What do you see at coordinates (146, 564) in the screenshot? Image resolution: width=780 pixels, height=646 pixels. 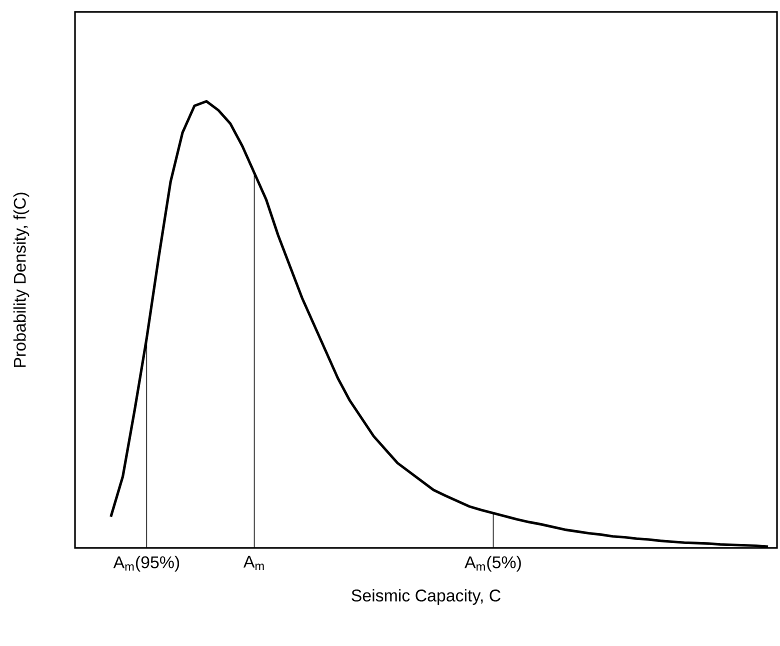 I see `x-tick-label: A$_{m}$(95%)` at bounding box center [146, 564].